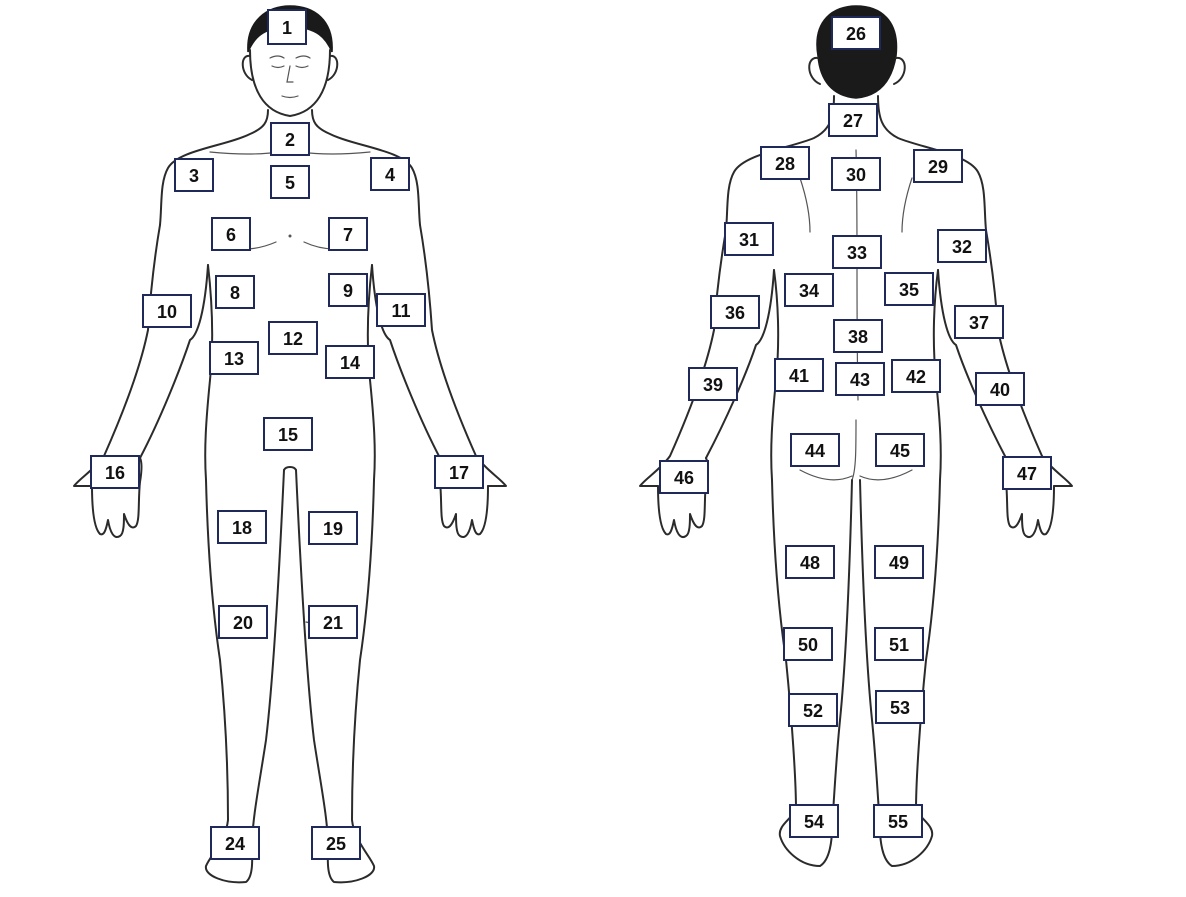  I want to click on front-region-3: 3, so click(194, 175).